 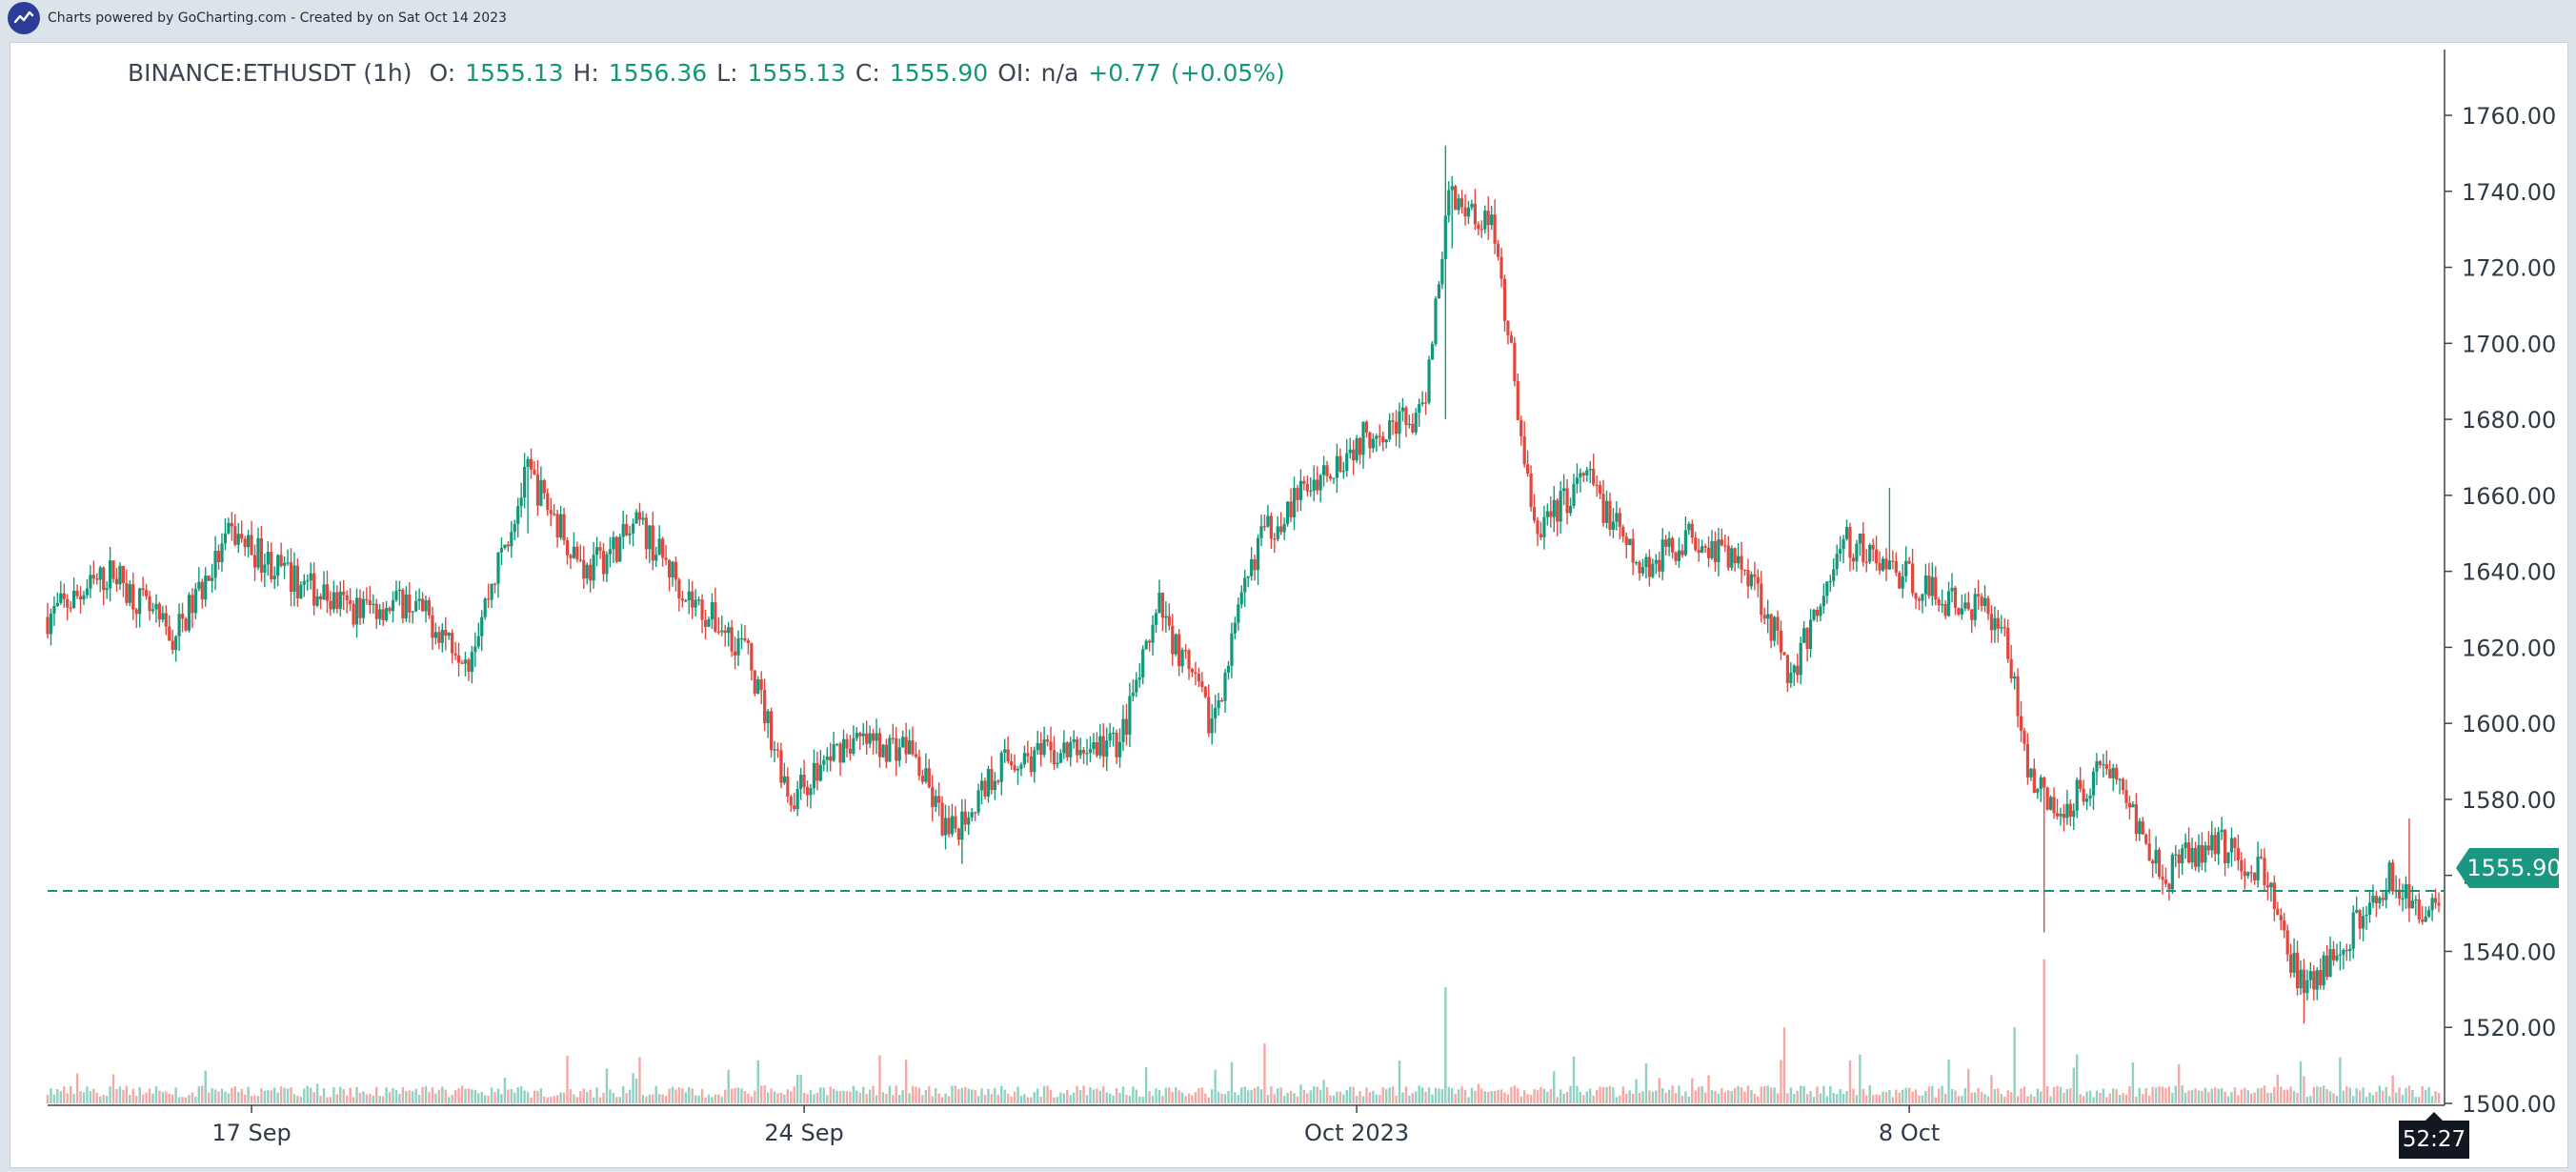 I want to click on x-tick-label: 8 Oct, so click(x=1909, y=1133).